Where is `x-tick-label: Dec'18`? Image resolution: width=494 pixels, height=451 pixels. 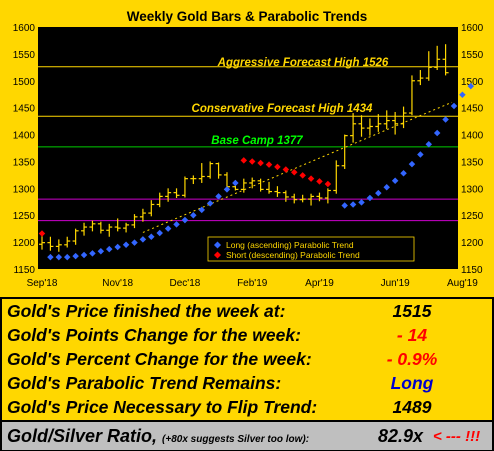 x-tick-label: Dec'18 is located at coordinates (185, 283).